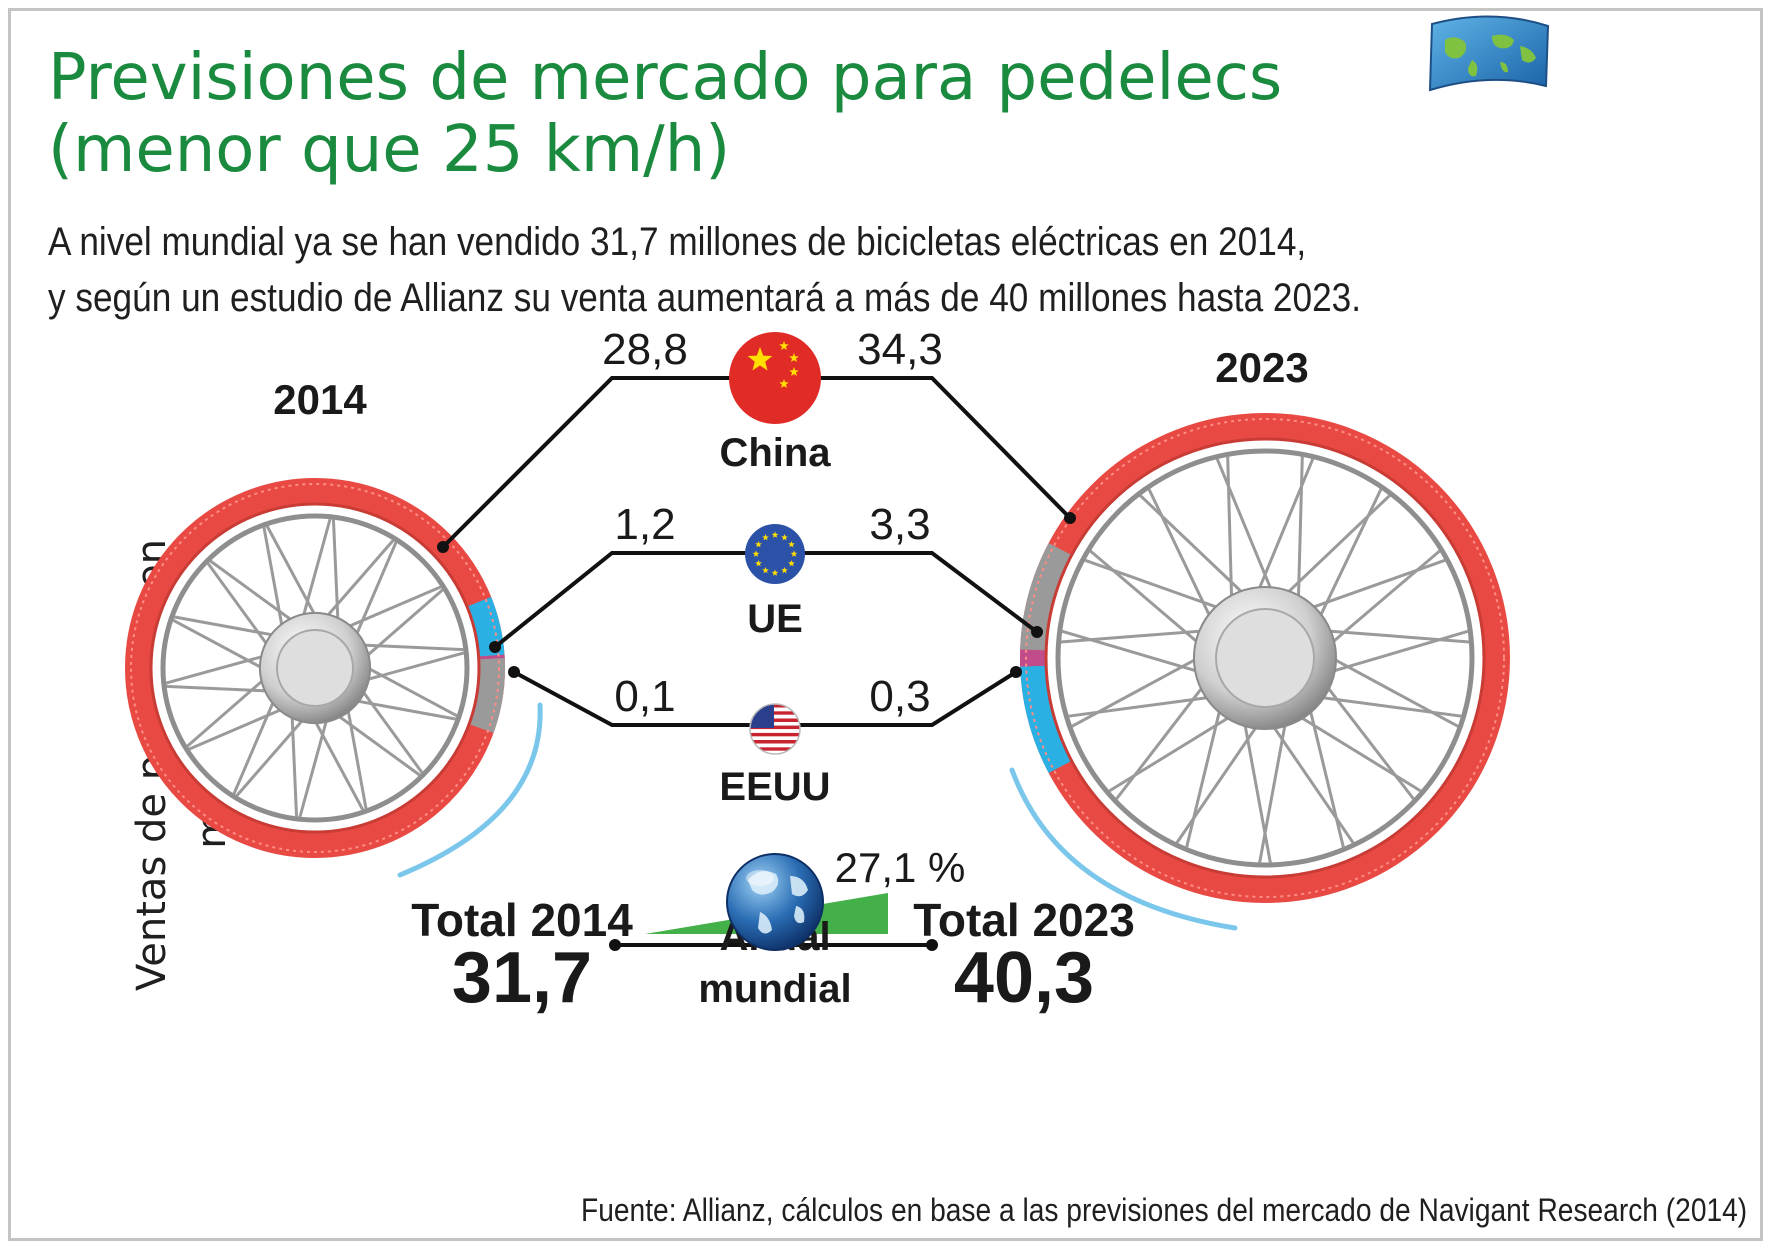  What do you see at coordinates (900, 867) in the screenshot?
I see `growth-value: 27,1 %` at bounding box center [900, 867].